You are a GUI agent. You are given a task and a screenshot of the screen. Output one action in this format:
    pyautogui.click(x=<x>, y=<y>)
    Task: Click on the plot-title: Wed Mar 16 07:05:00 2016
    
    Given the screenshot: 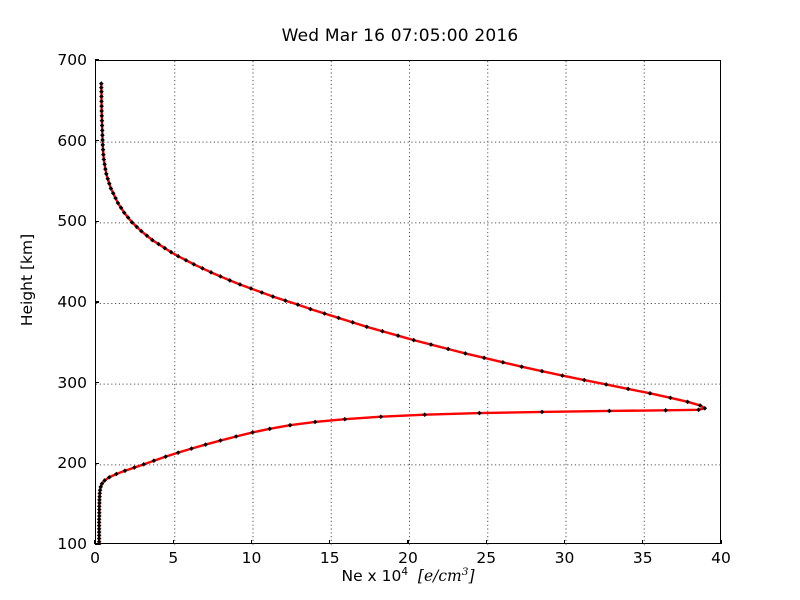 What is the action you would take?
    pyautogui.click(x=400, y=36)
    